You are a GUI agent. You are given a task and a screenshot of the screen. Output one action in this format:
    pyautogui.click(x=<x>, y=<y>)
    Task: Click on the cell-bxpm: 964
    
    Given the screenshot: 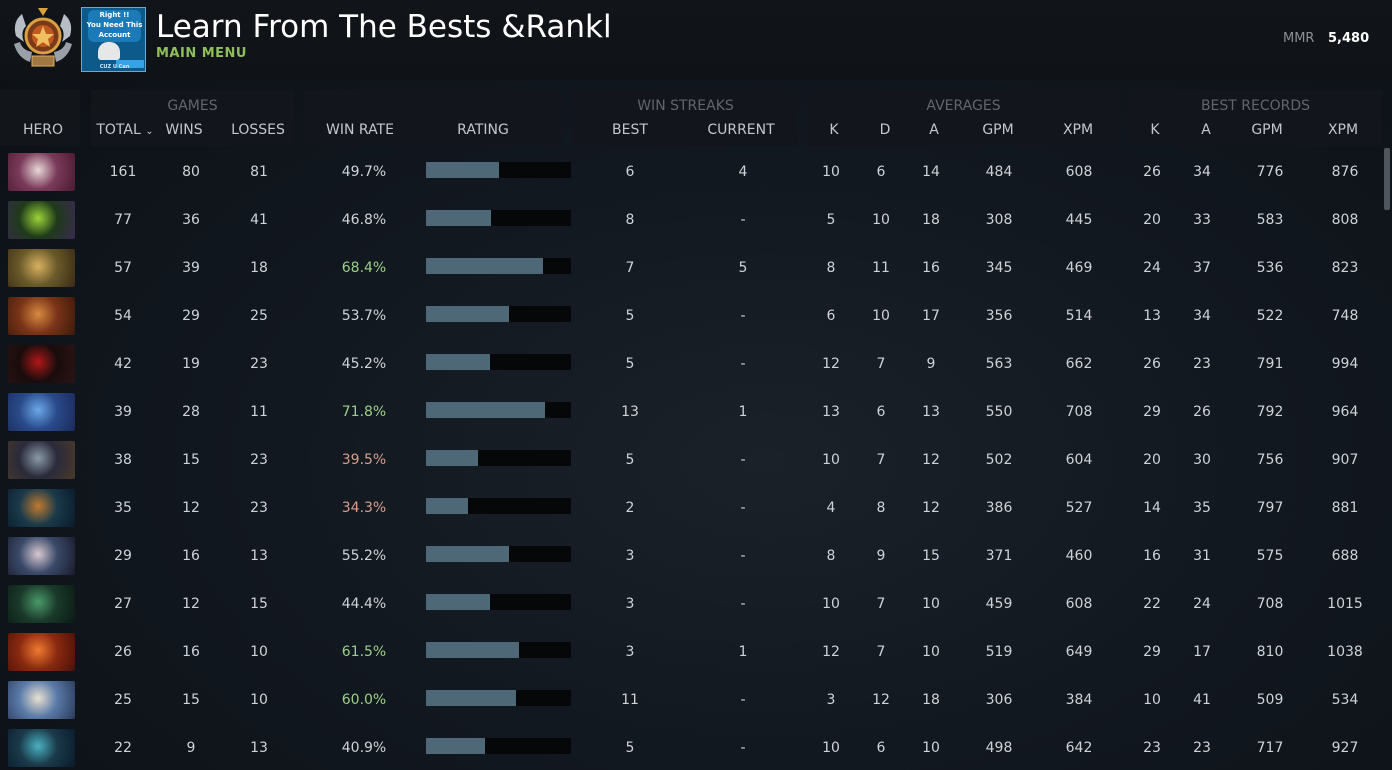 What is the action you would take?
    pyautogui.click(x=1345, y=412)
    